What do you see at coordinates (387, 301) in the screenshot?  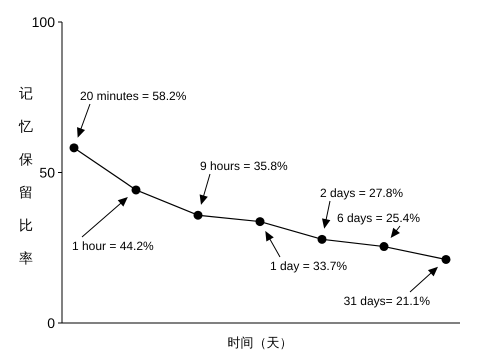 I see `annotation: 31 days= 21.1%` at bounding box center [387, 301].